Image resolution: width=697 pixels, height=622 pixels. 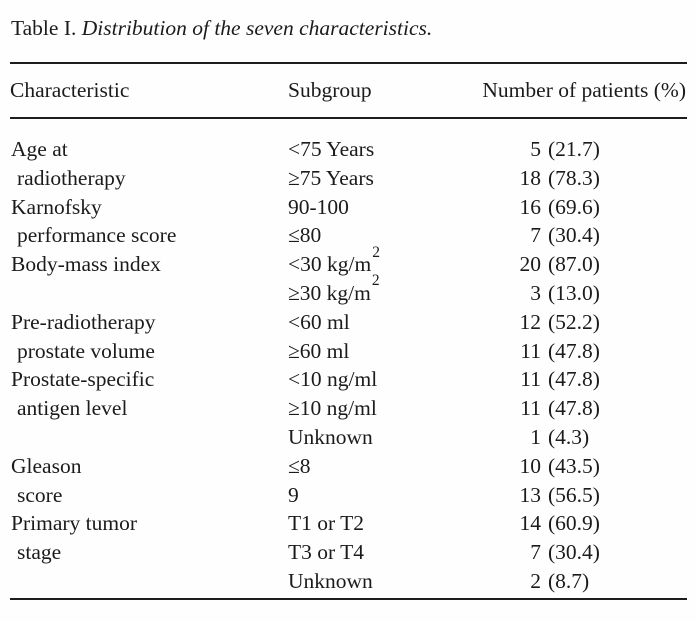 I want to click on subgroup-cell: ≥30 kg/m2, so click(x=334, y=288).